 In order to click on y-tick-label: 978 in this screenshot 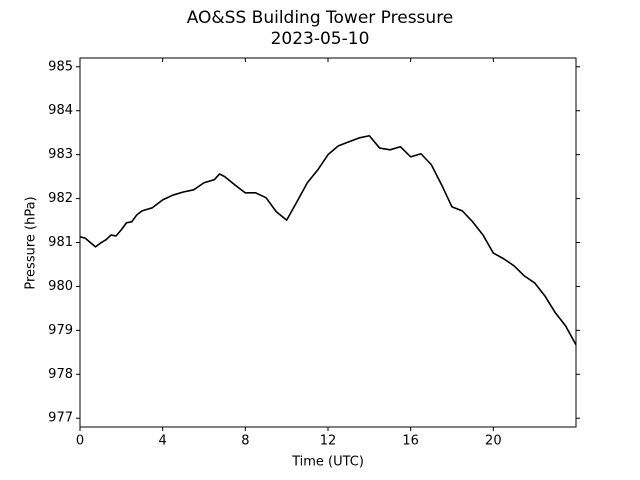, I will do `click(60, 374)`.